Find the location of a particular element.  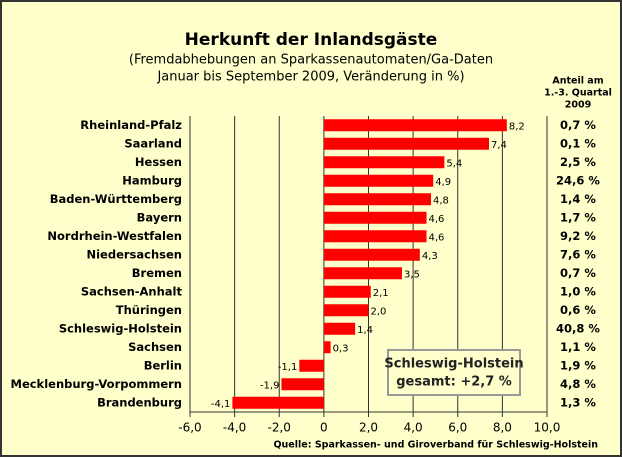

y-tick-label: Thüringen is located at coordinates (149, 310).